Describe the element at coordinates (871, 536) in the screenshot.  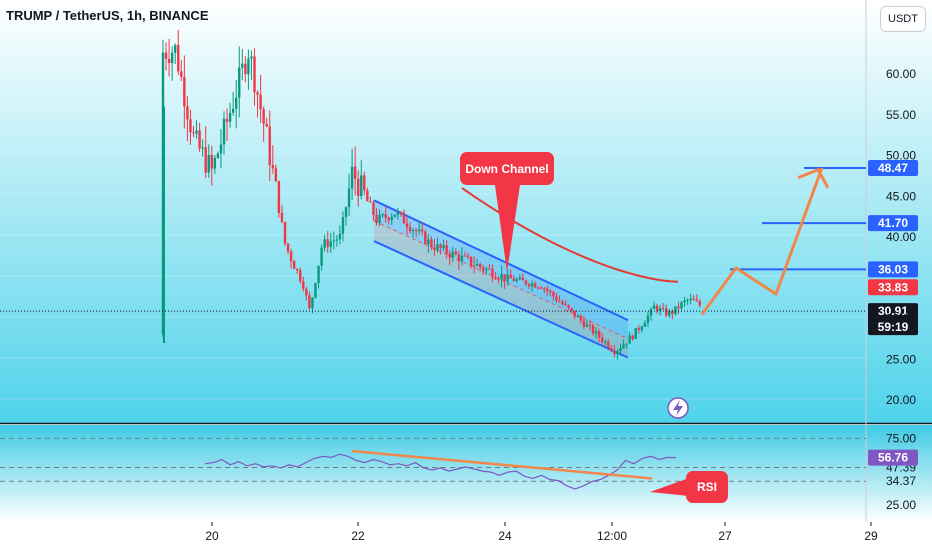
I see `time-tick-label: 29` at that location.